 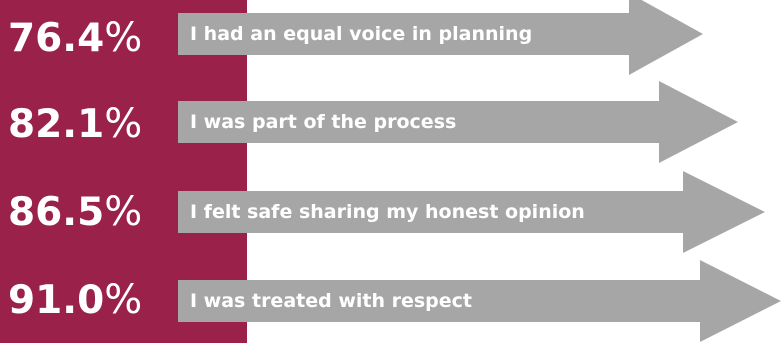 I want to click on percent-number-1: 76.4, so click(x=56, y=38).